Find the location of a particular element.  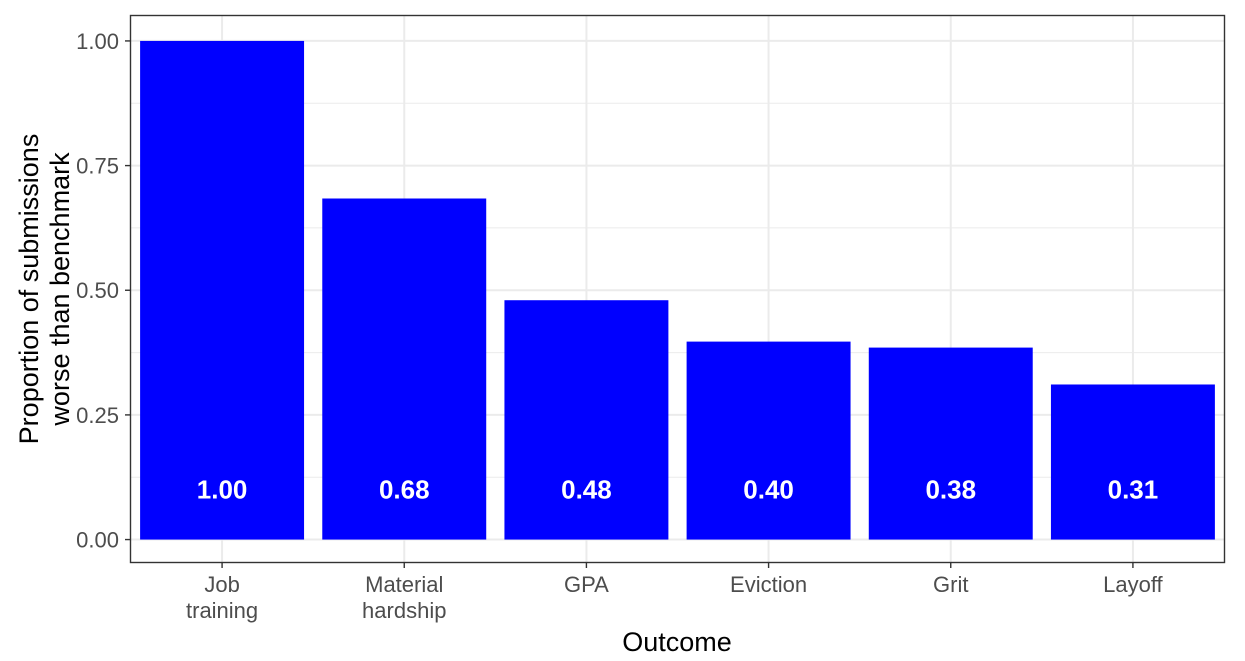

y-tick-label: 0.00 is located at coordinates (97, 540).